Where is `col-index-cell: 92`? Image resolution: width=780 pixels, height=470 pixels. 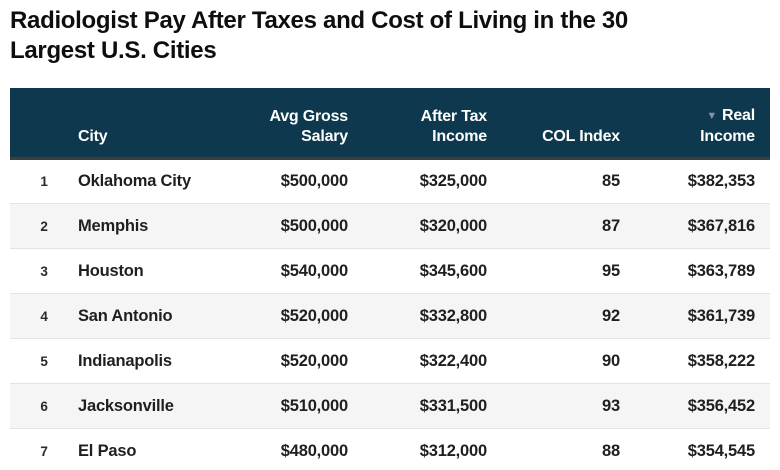 col-index-cell: 92 is located at coordinates (611, 315).